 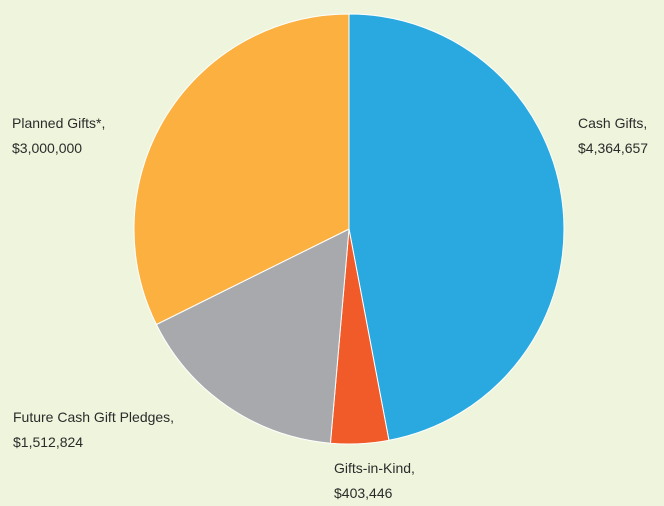 What do you see at coordinates (47, 148) in the screenshot?
I see `slice-label-value: $3,000,000` at bounding box center [47, 148].